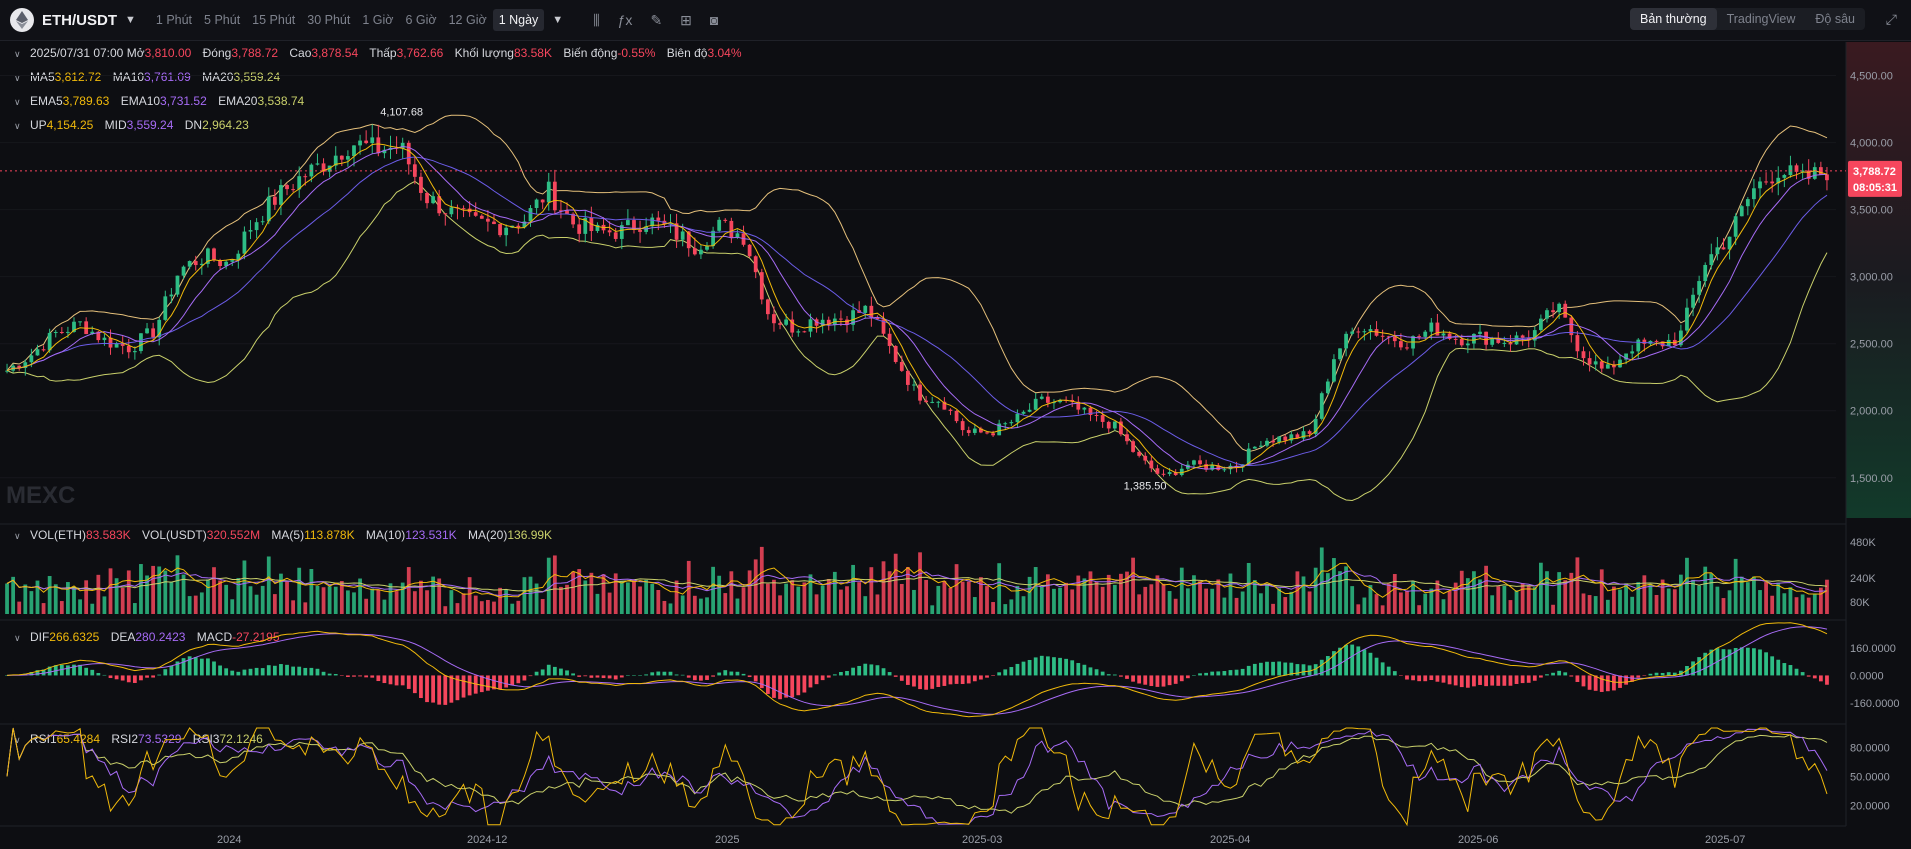  What do you see at coordinates (1870, 777) in the screenshot?
I see `rsi-tick-label: 50.0000` at bounding box center [1870, 777].